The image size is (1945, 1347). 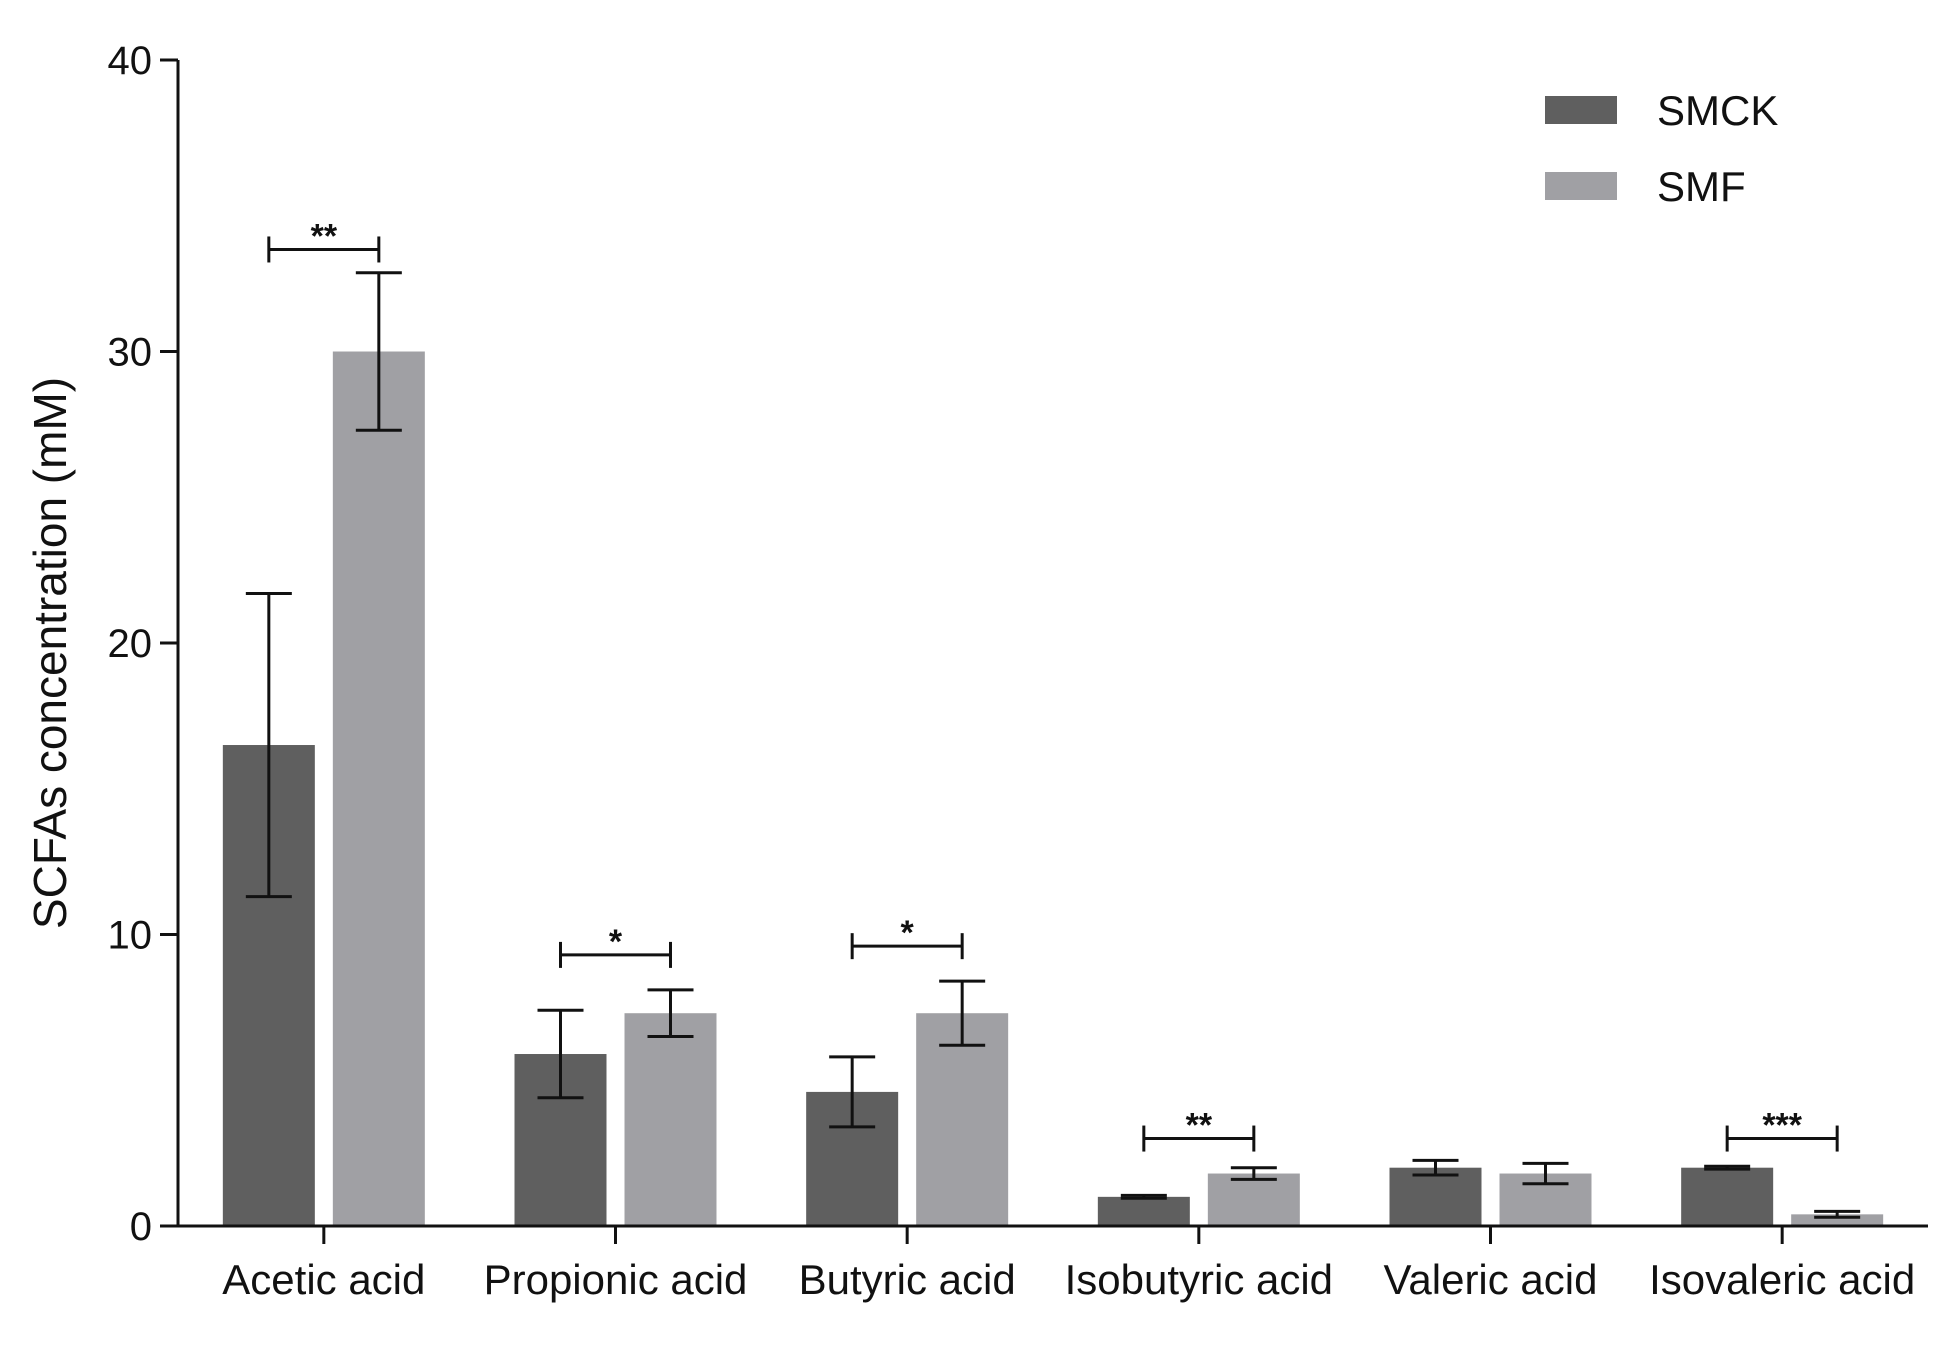 I want to click on bar-smck-isobutyric-acid, so click(x=1143, y=1211).